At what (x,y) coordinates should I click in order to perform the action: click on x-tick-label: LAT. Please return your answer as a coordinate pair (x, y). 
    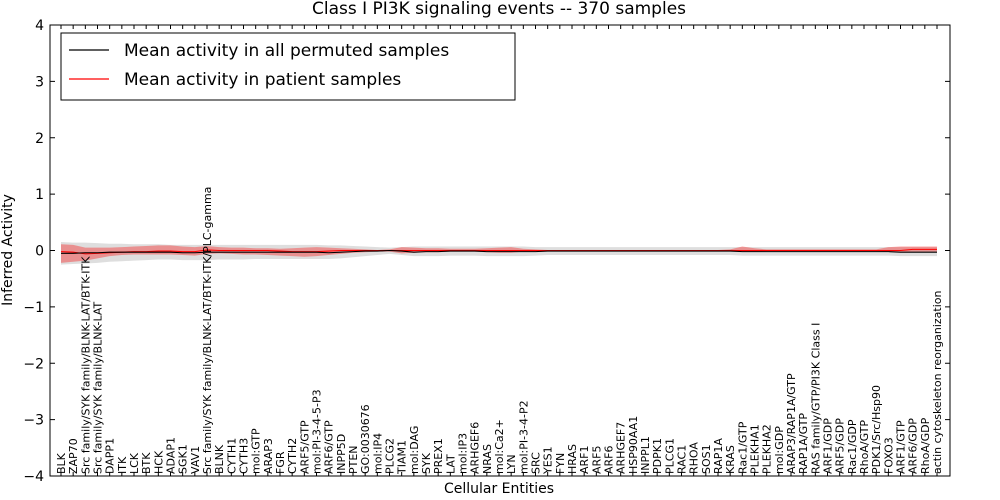
    Looking at the image, I should click on (450, 464).